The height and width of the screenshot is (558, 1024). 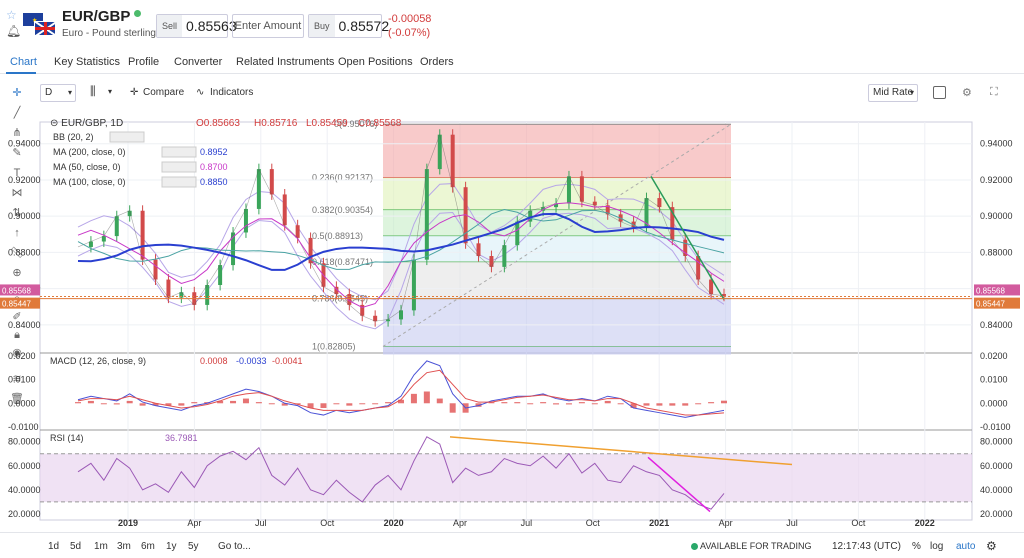 I want to click on range-3m: 3m, so click(x=124, y=546).